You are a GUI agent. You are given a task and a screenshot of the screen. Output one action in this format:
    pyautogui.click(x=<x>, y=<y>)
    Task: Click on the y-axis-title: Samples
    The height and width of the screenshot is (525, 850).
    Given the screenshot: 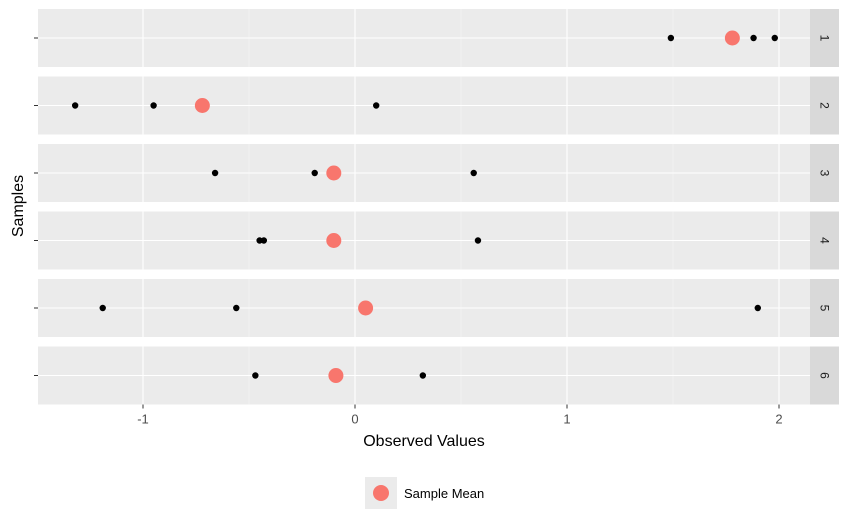 What is the action you would take?
    pyautogui.click(x=18, y=206)
    